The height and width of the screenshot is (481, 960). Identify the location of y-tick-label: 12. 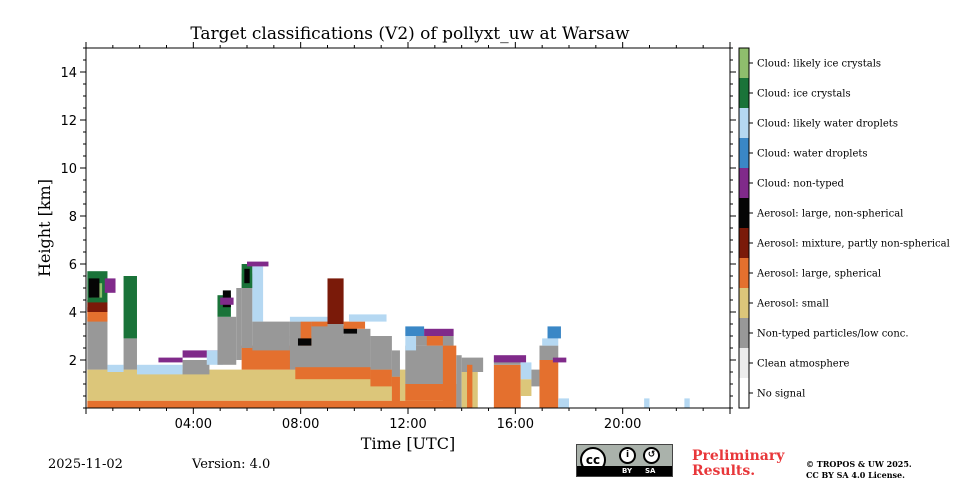
(68, 121).